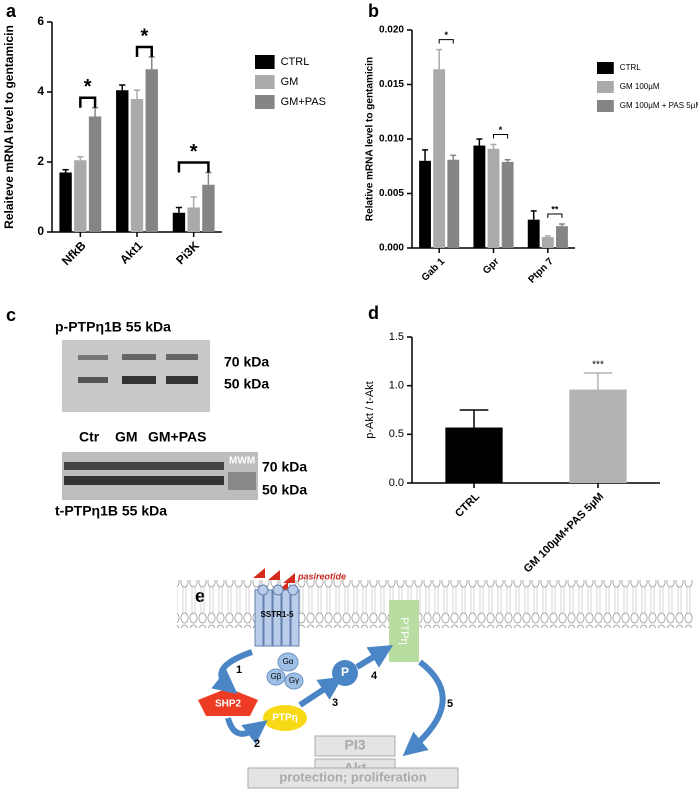  I want to click on g-gamma, so click(294, 681).